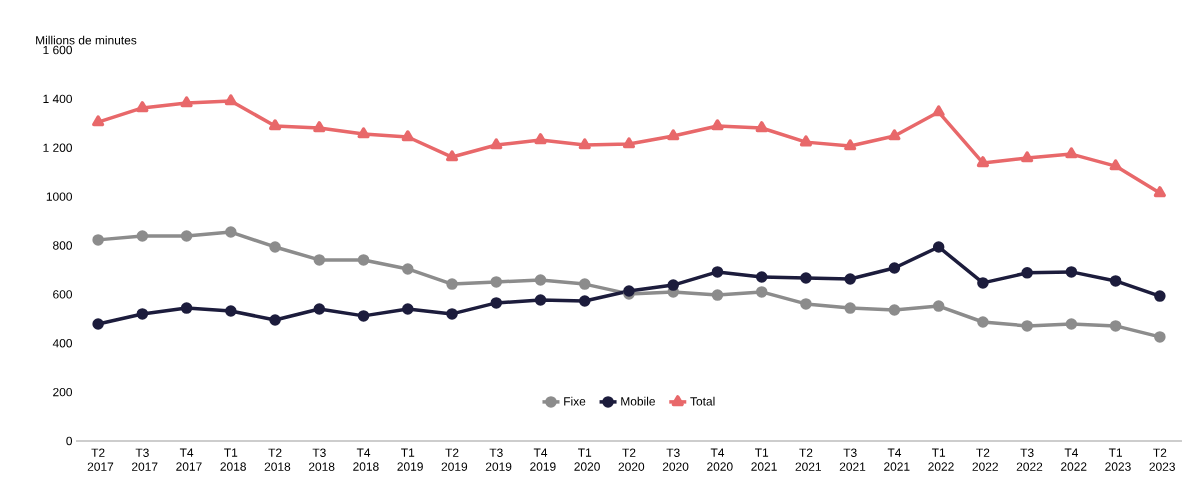 The image size is (1185, 501). I want to click on y-tick-label: 200, so click(63, 392).